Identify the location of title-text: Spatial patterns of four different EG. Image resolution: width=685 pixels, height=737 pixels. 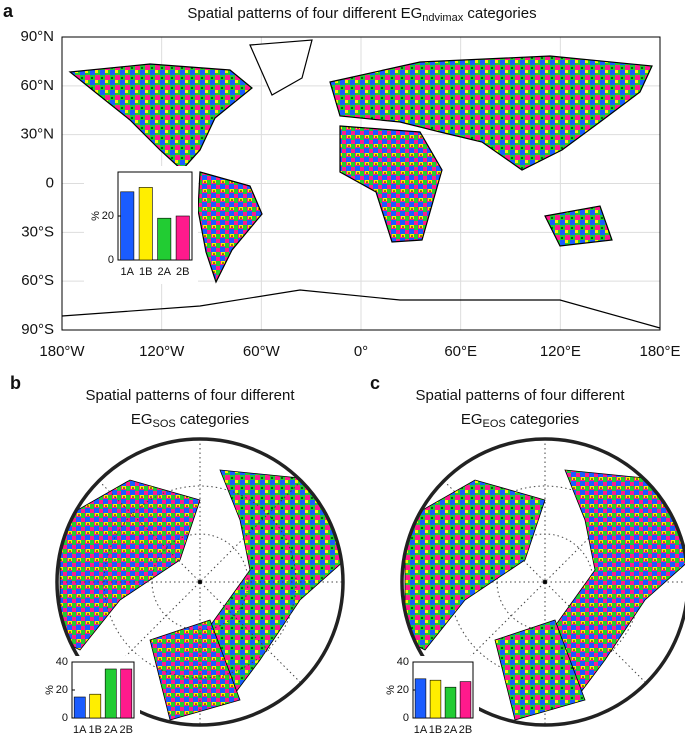
(304, 13).